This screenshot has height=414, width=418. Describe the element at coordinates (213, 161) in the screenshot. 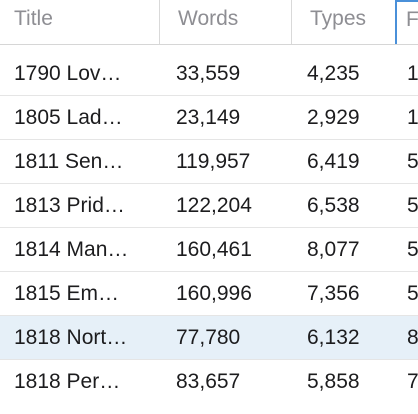

I see `words-cell: 119,957` at that location.